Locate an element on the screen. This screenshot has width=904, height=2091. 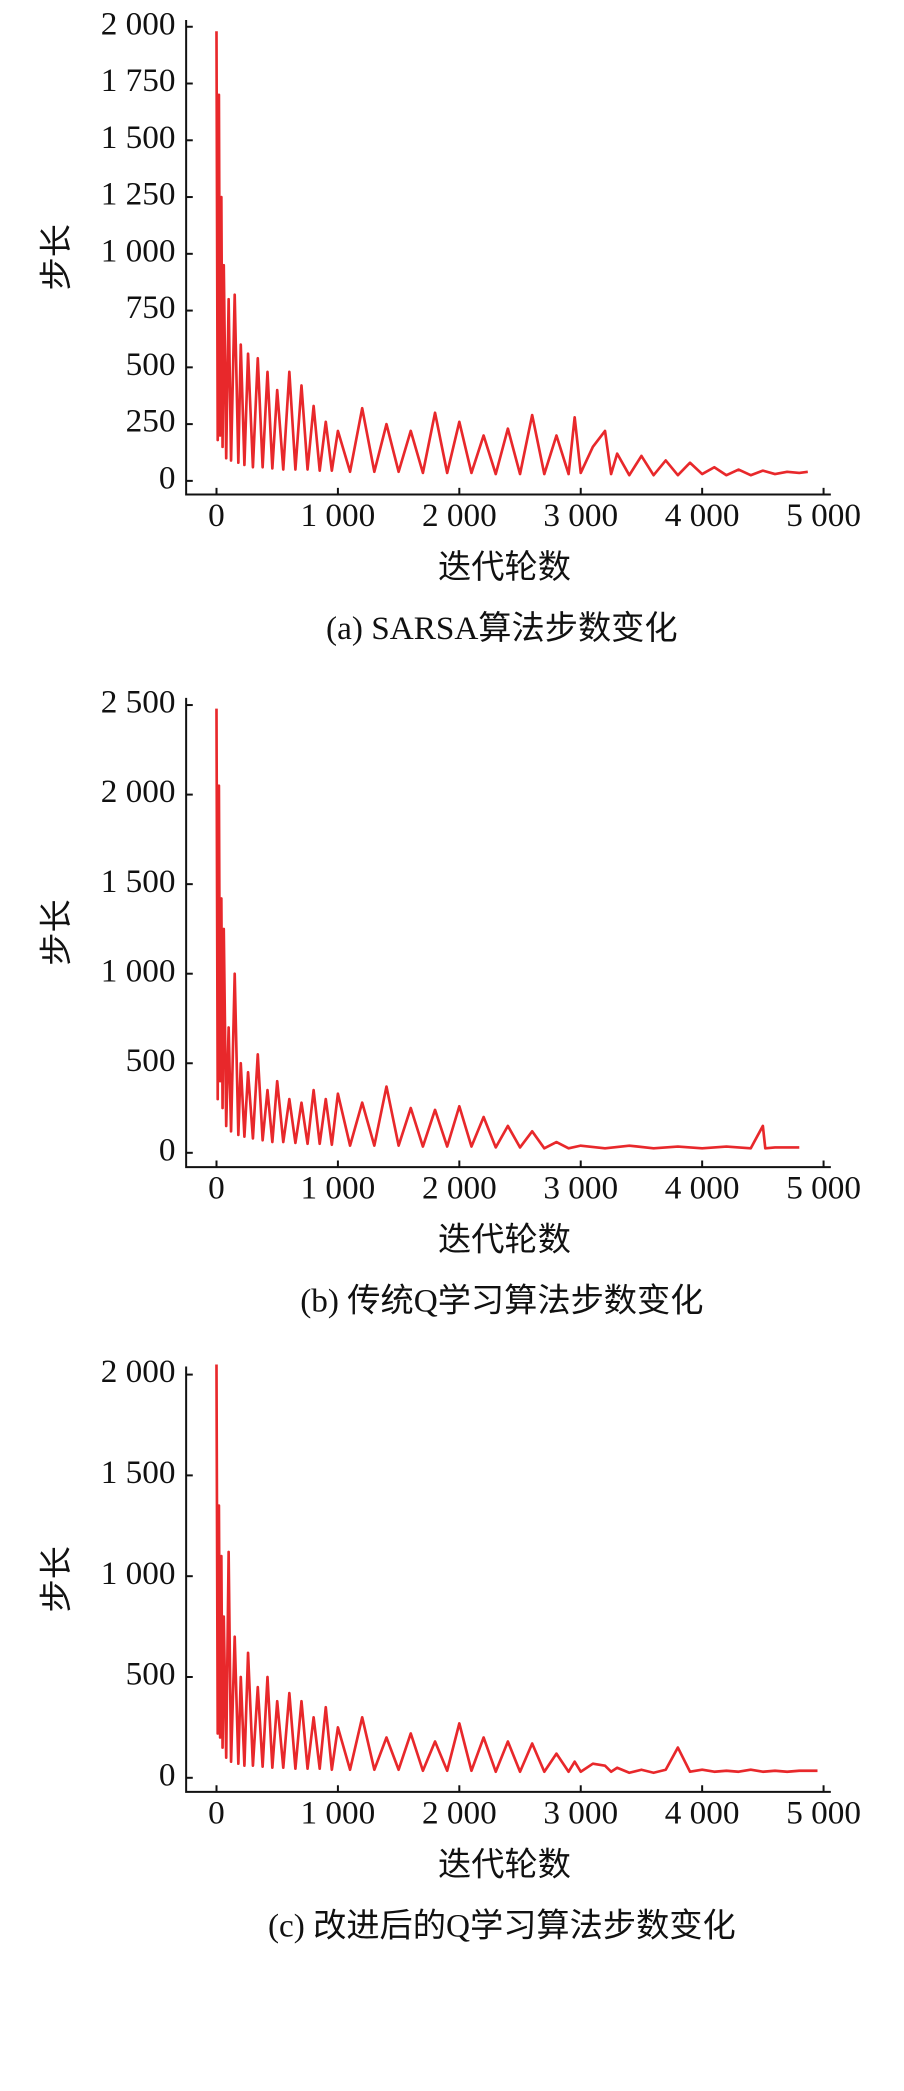
axes is located at coordinates (508, 1579).